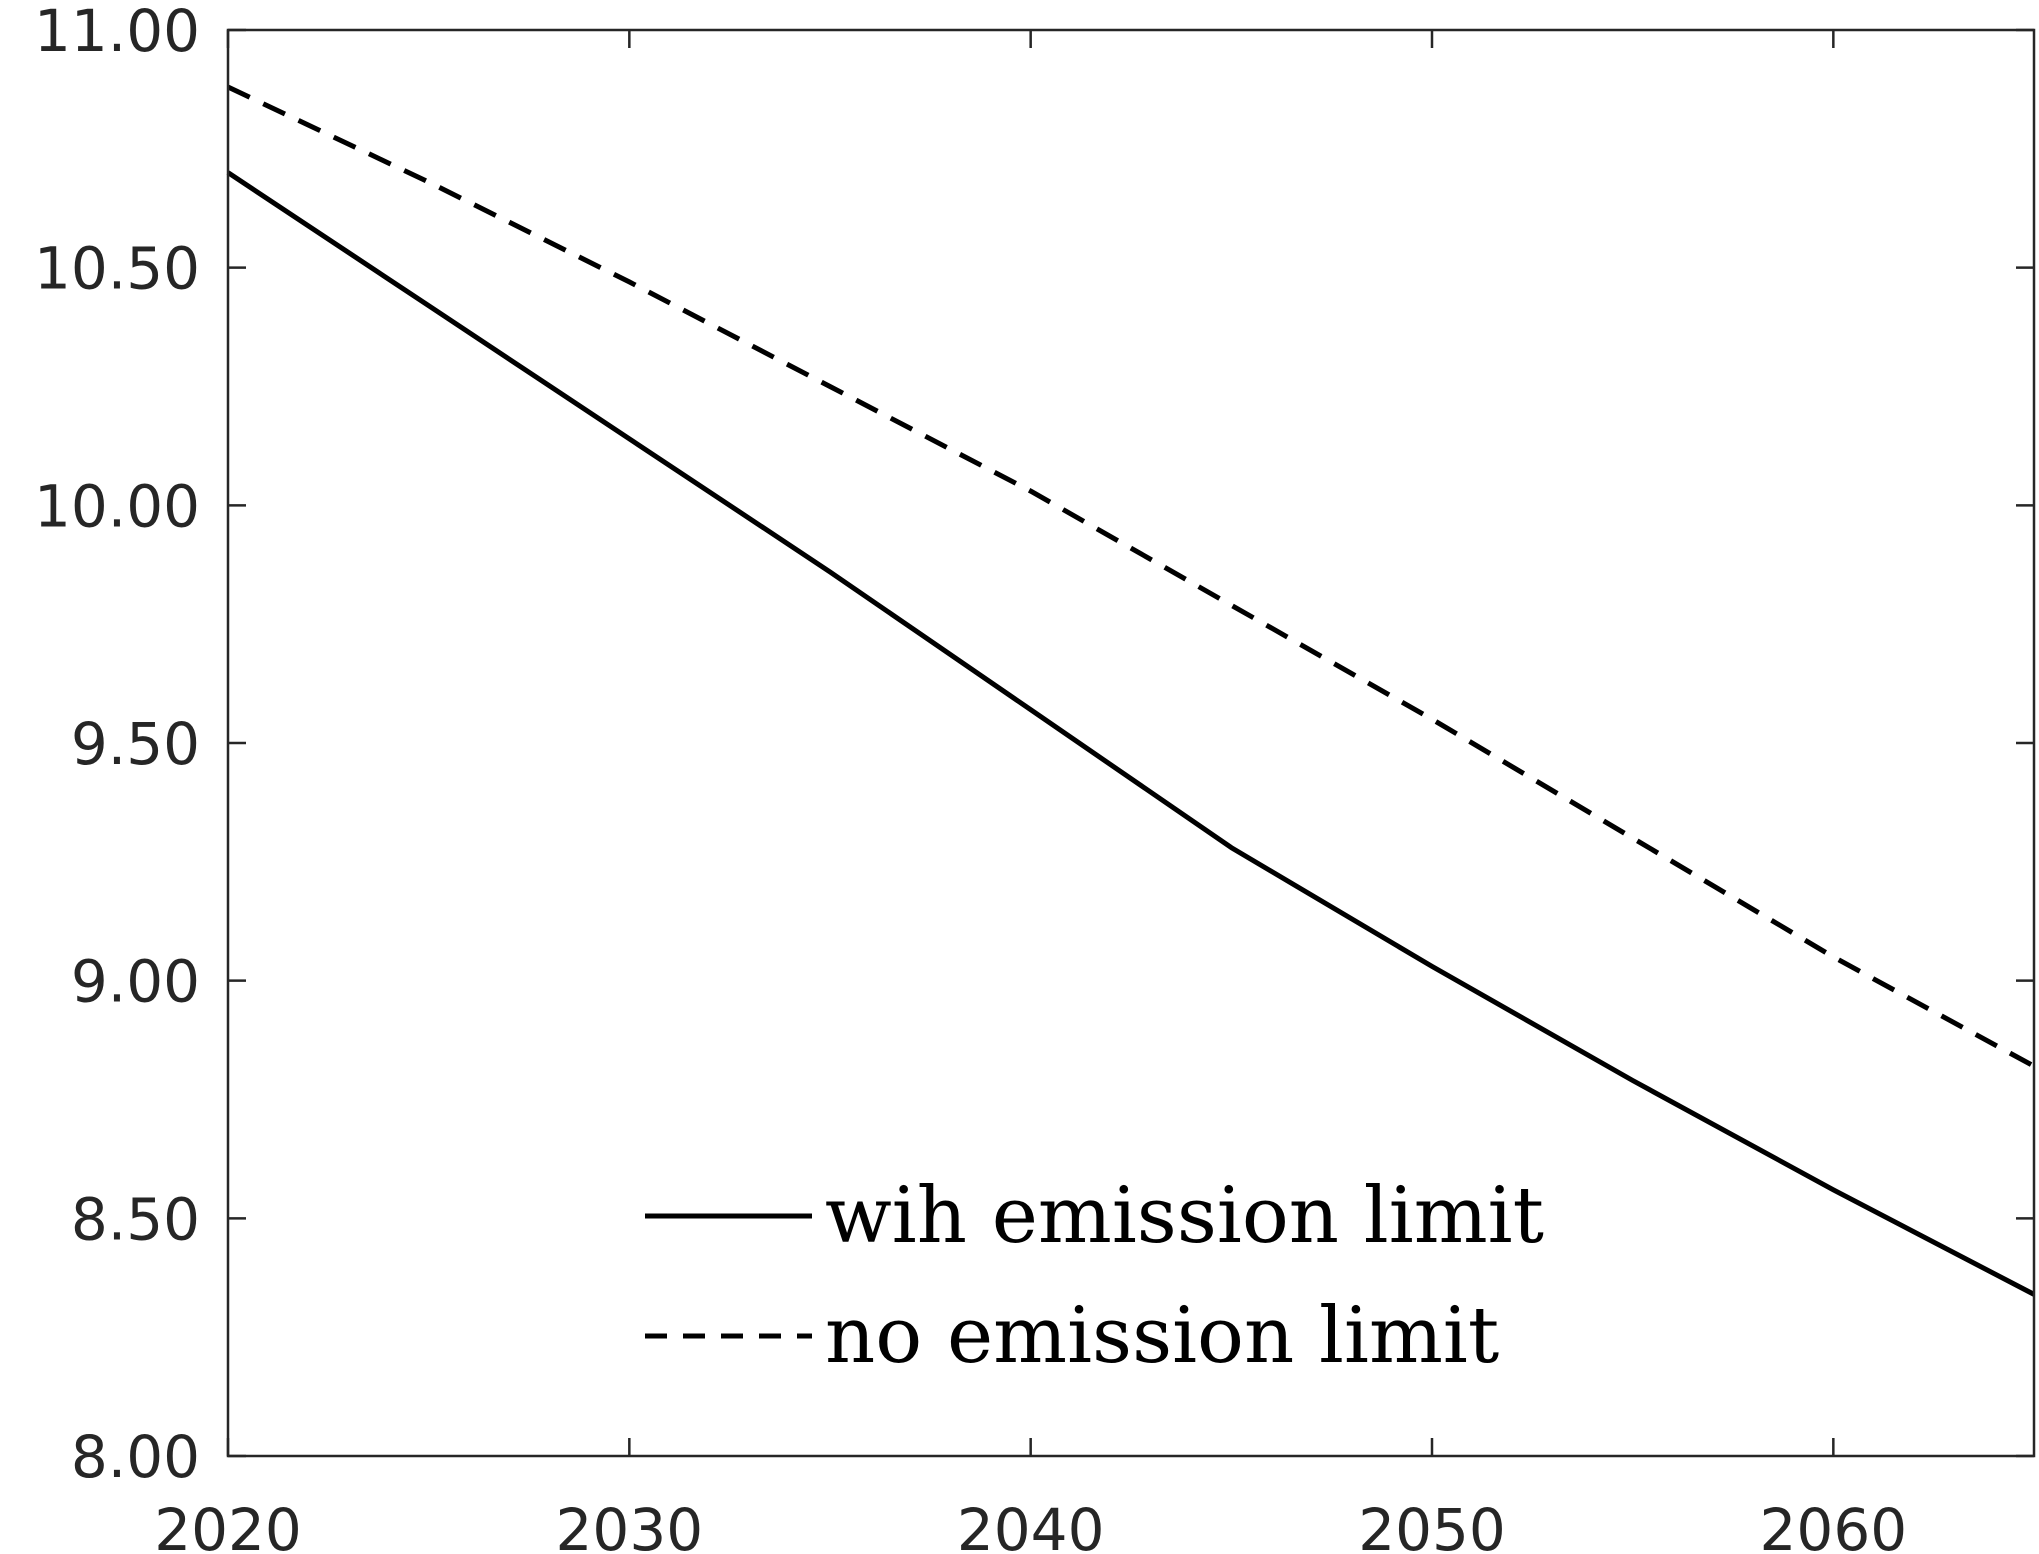 This screenshot has height=1554, width=2039. I want to click on y-tick-label: 8.00, so click(135, 1457).